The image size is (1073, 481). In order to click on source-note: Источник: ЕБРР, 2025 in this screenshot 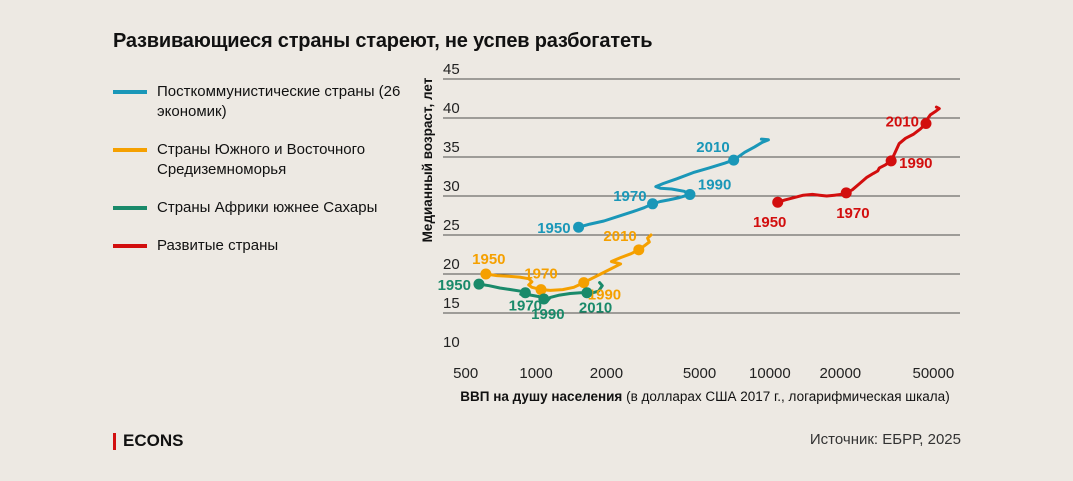, I will do `click(885, 439)`.